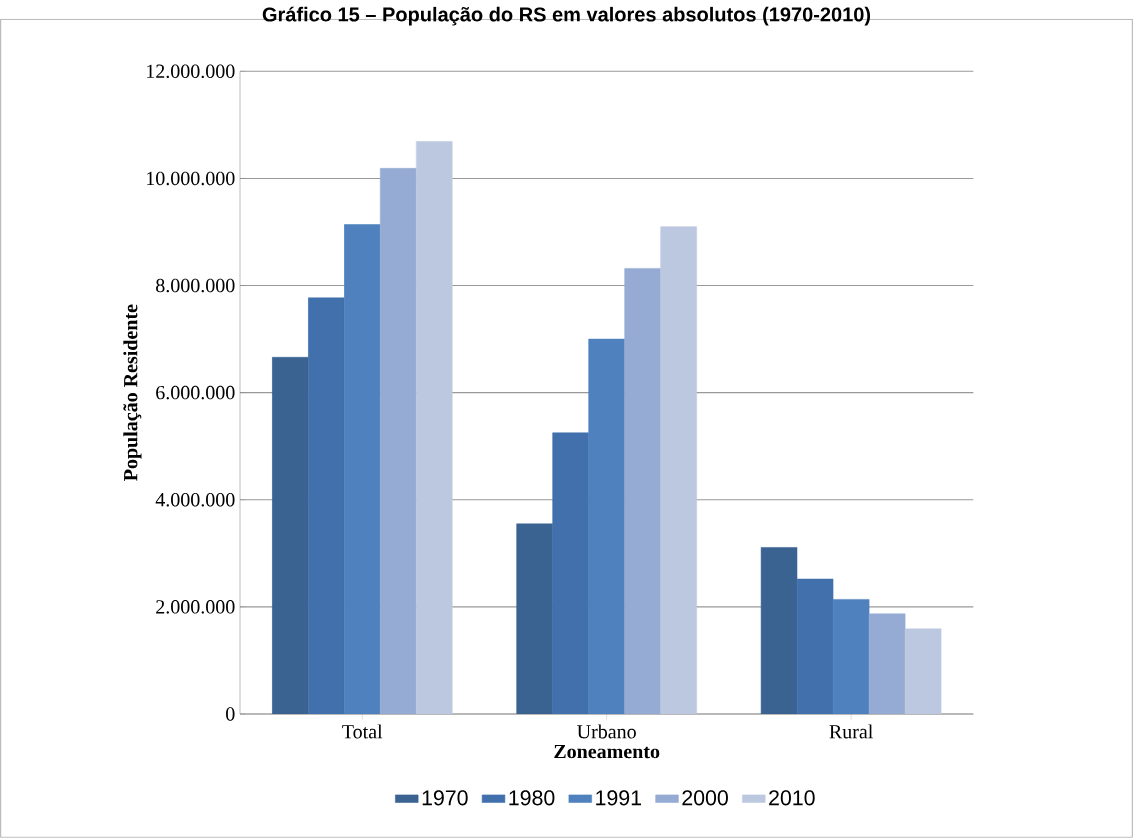 The width and height of the screenshot is (1133, 838). What do you see at coordinates (195, 285) in the screenshot?
I see `y-tick-label: 8.000.000` at bounding box center [195, 285].